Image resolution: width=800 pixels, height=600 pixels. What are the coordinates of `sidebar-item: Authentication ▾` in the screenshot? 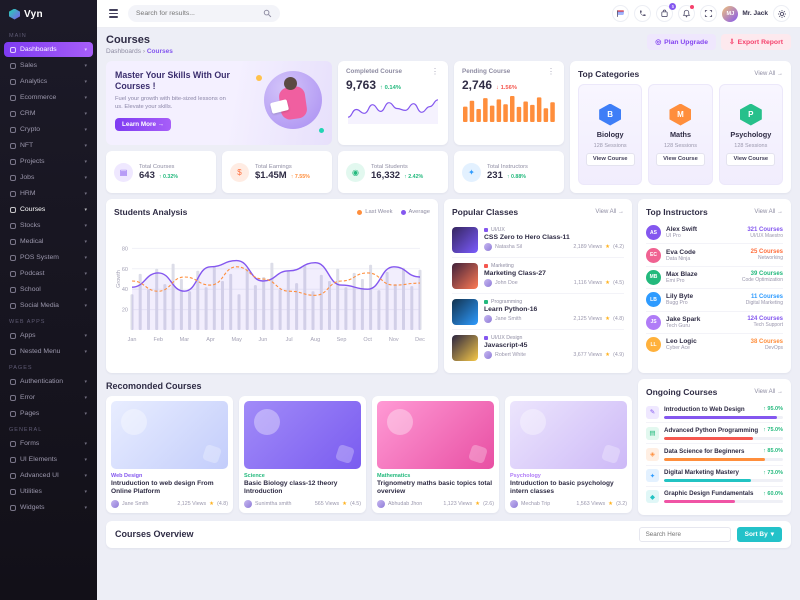 It's located at (48, 381).